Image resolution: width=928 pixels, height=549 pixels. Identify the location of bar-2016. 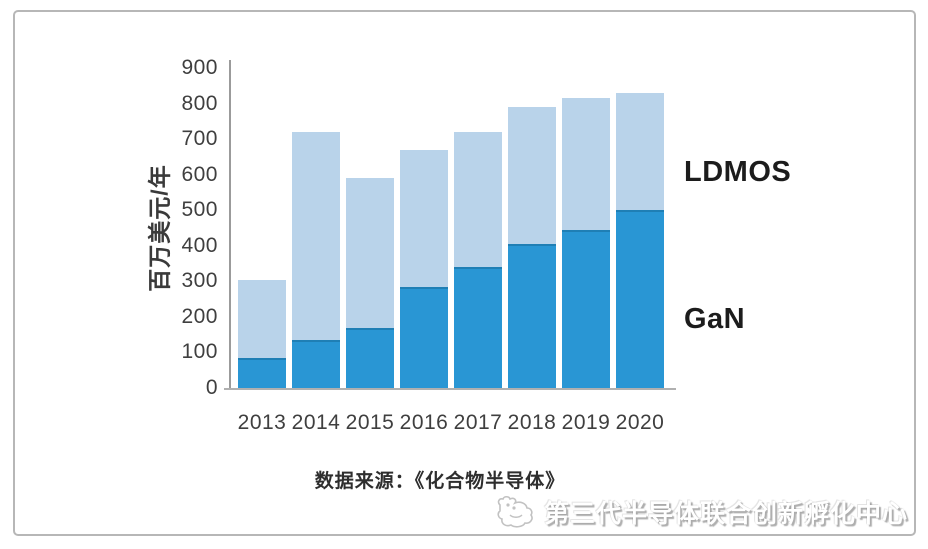
(424, 268).